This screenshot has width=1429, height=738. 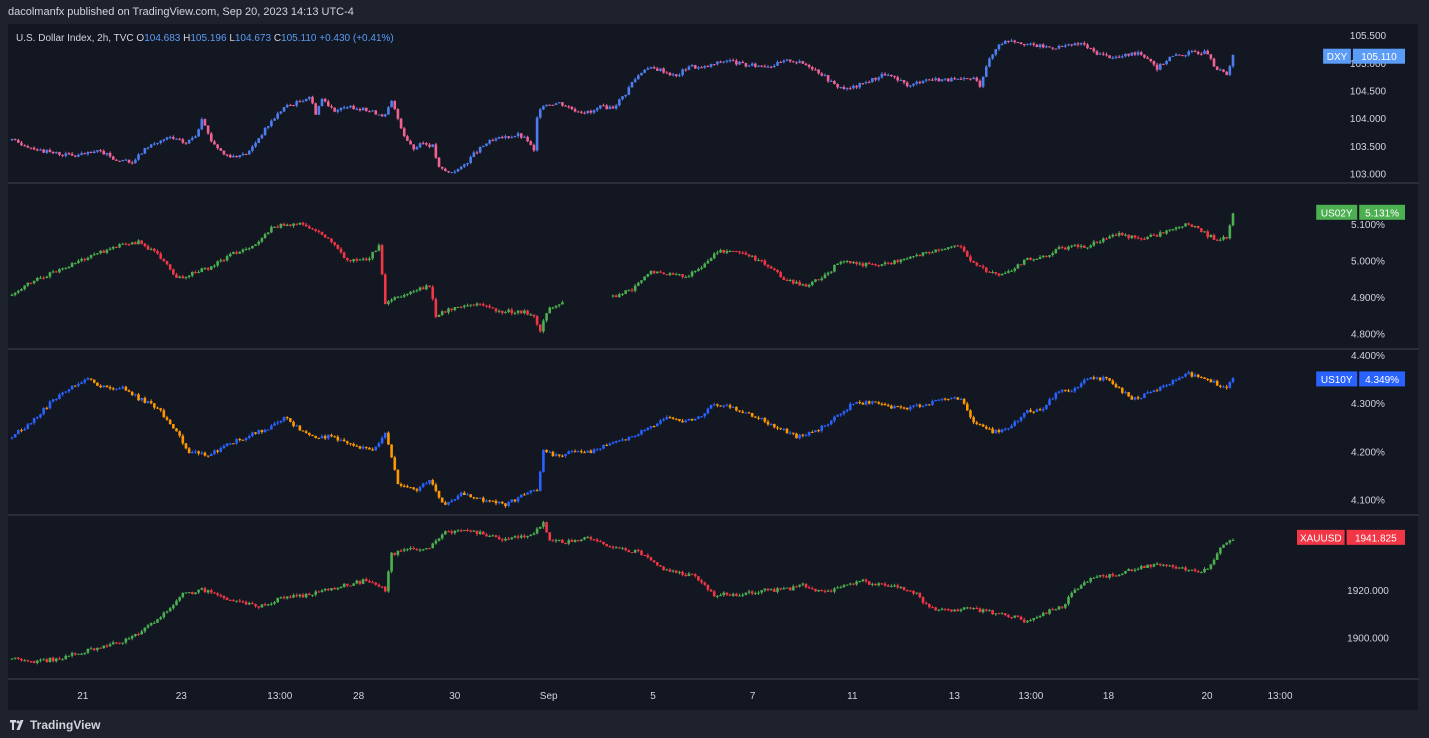 I want to click on price-label-symbol-bg, so click(x=1337, y=379).